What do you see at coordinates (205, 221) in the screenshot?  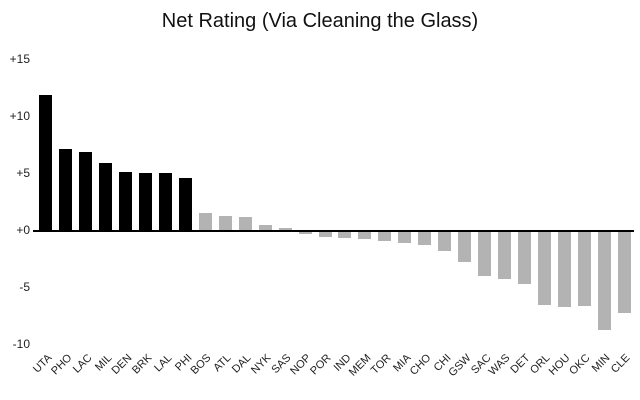 I see `chart-bar-bos` at bounding box center [205, 221].